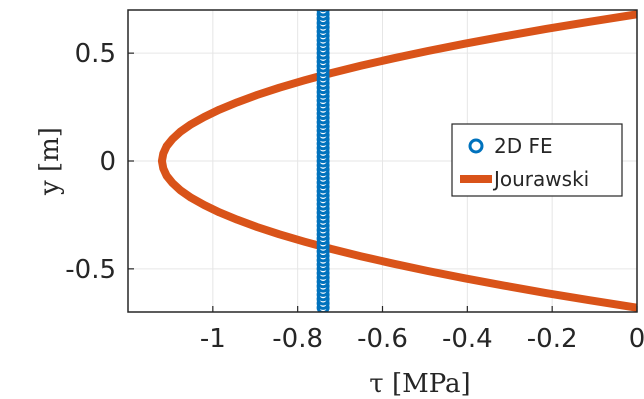 The height and width of the screenshot is (399, 644). What do you see at coordinates (323, 11) in the screenshot?
I see `point-2d-fe` at bounding box center [323, 11].